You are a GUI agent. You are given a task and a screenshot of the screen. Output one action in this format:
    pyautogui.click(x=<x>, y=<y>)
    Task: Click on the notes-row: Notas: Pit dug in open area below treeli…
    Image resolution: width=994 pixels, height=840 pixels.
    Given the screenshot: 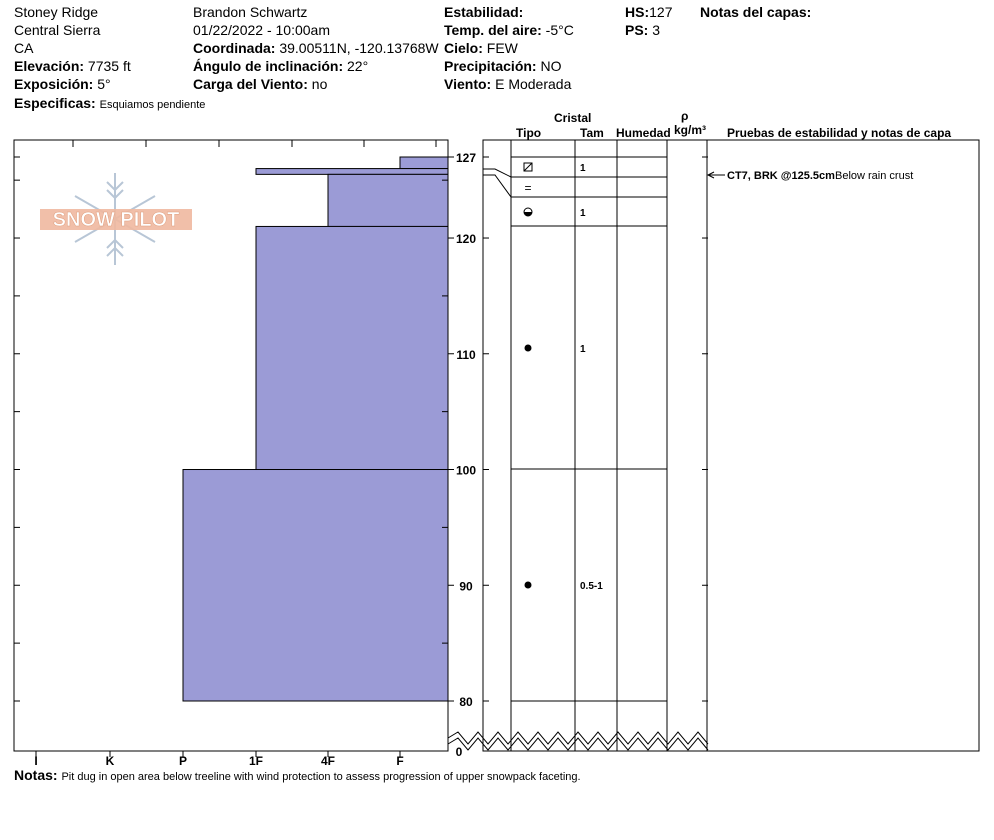 What is the action you would take?
    pyautogui.click(x=297, y=776)
    